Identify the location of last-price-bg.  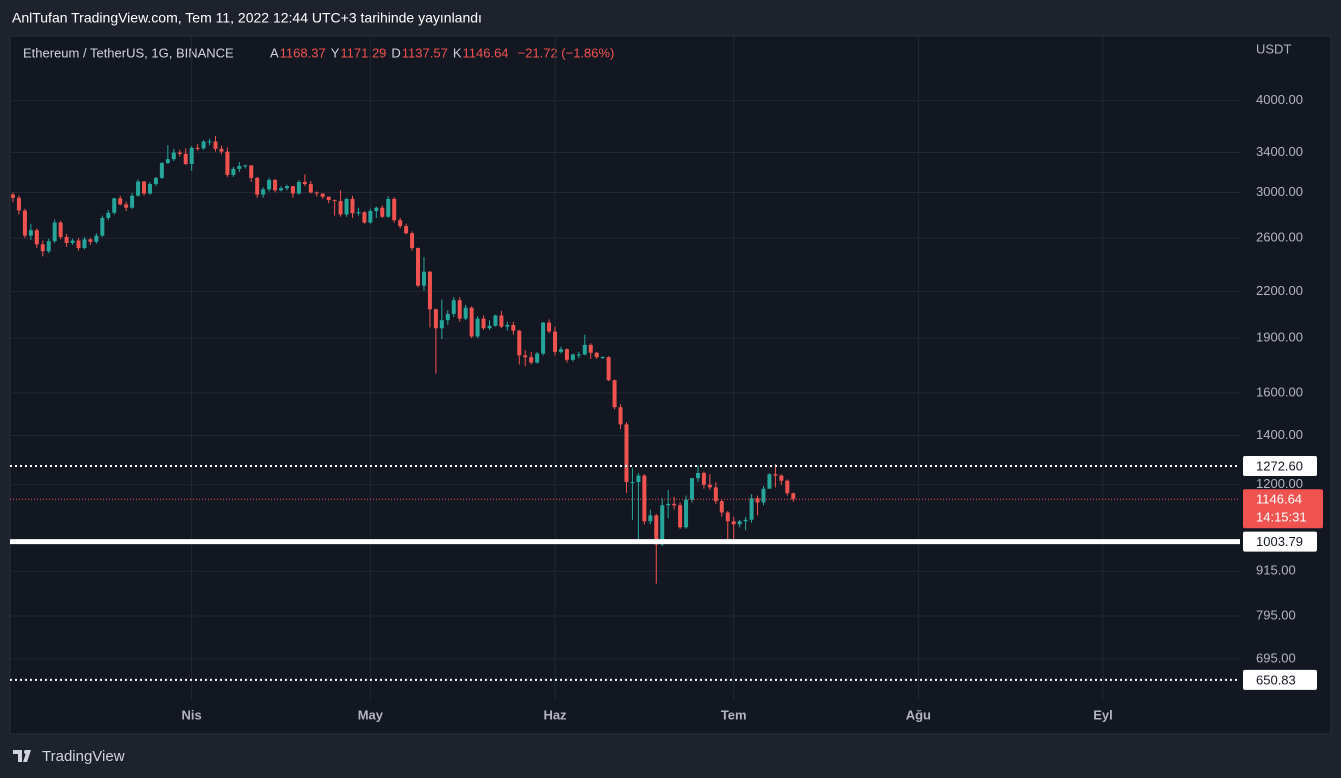
(1283, 509).